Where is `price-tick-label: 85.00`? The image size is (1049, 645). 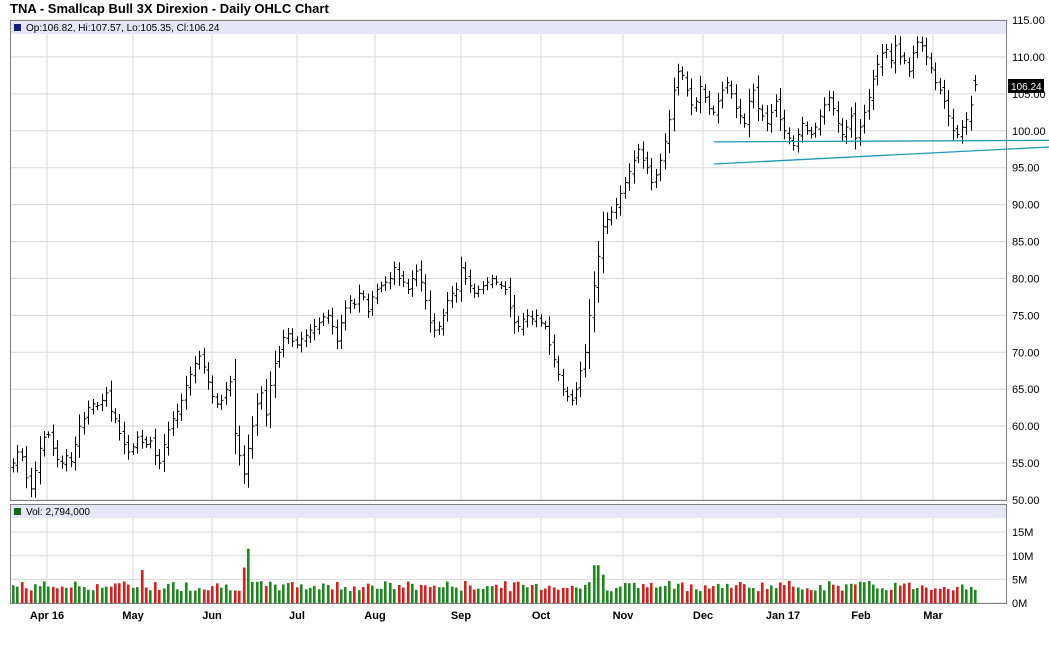
price-tick-label: 85.00 is located at coordinates (1026, 243).